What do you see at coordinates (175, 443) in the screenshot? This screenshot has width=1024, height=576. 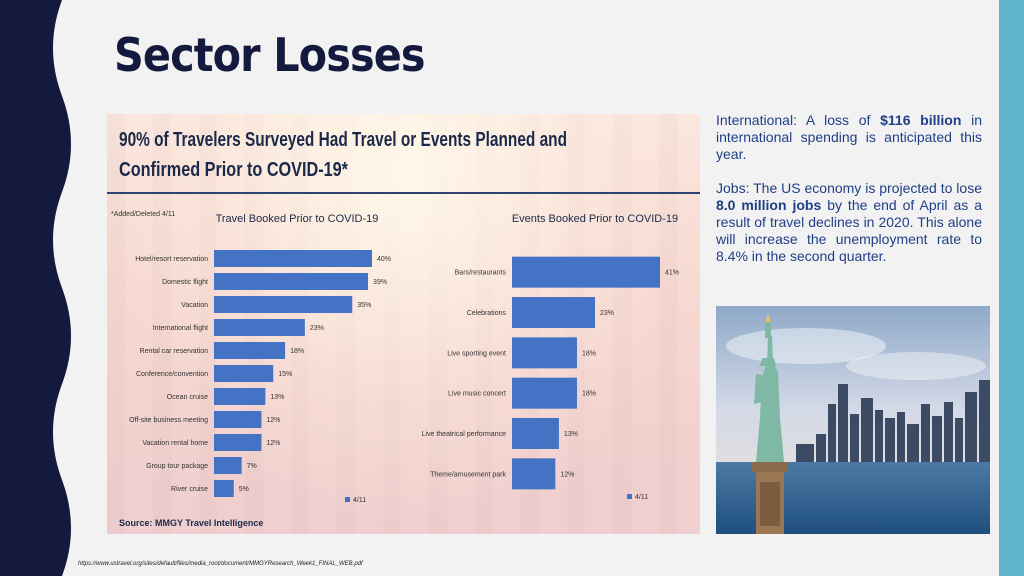 I see `category-label: Vacation rental home` at bounding box center [175, 443].